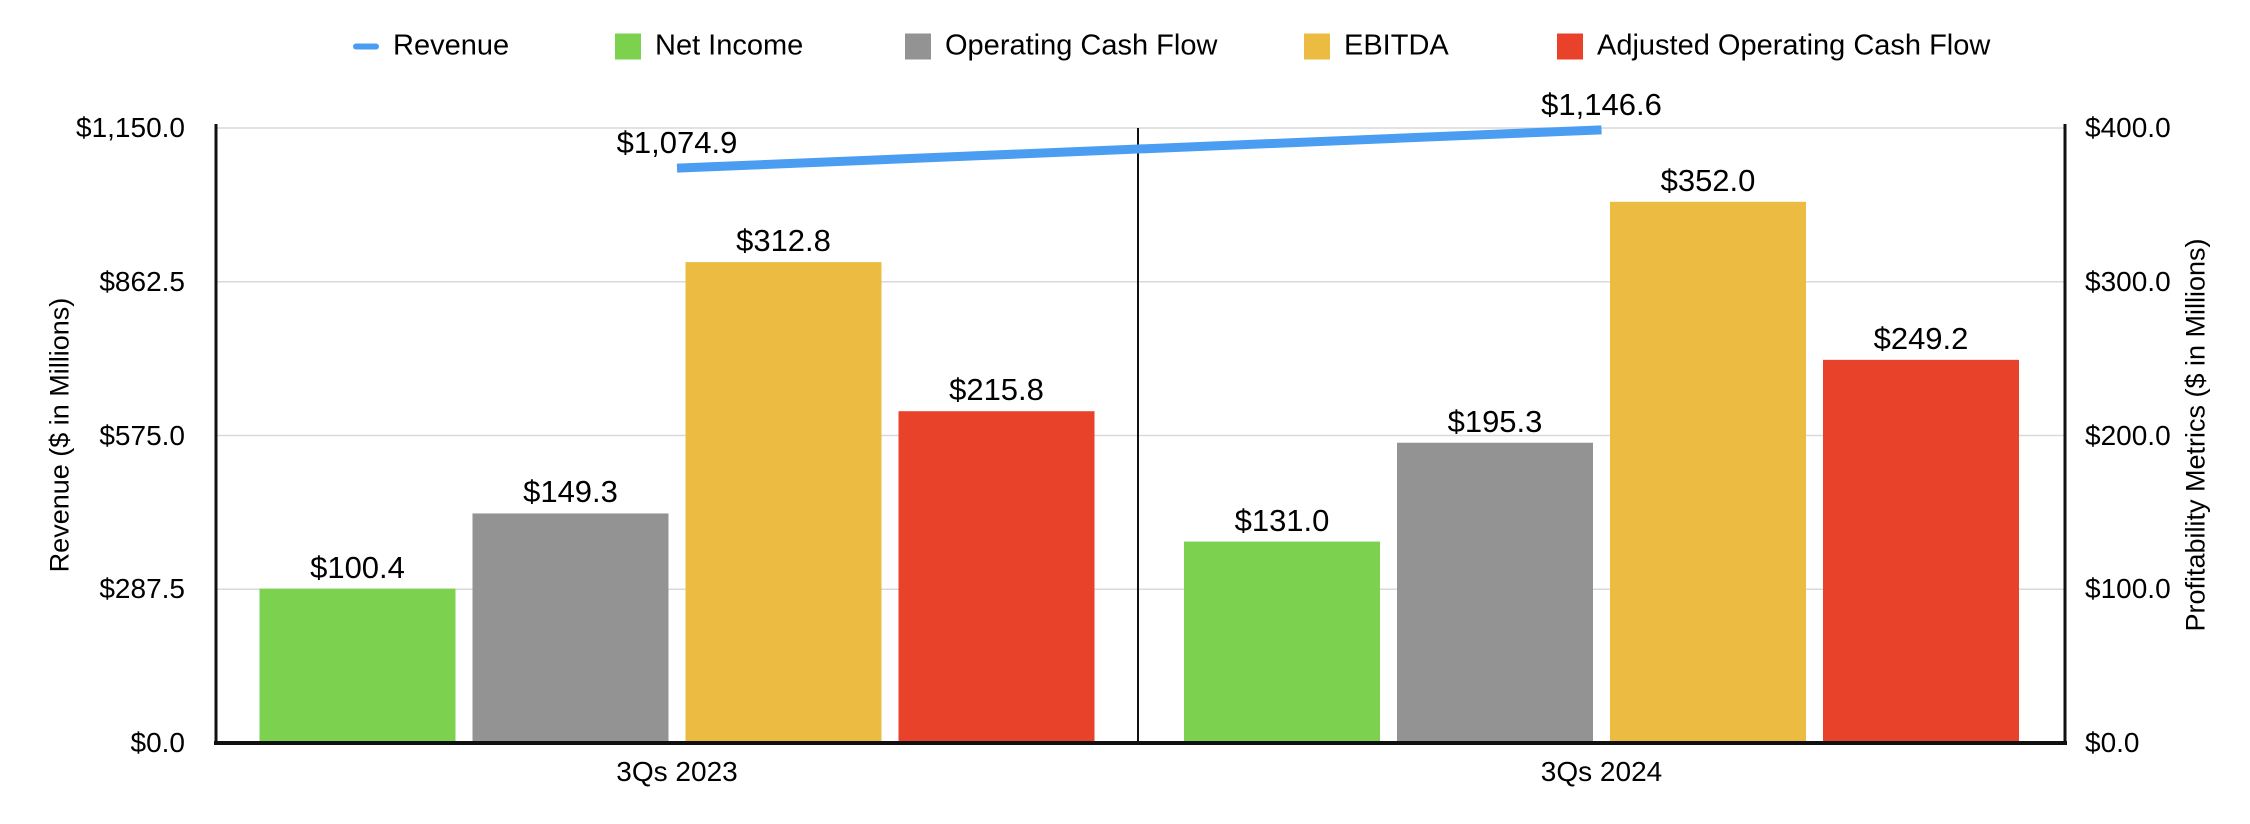 Image resolution: width=2250 pixels, height=824 pixels. Describe the element at coordinates (2112, 742) in the screenshot. I see `right-axis-tick: $0.0` at that location.